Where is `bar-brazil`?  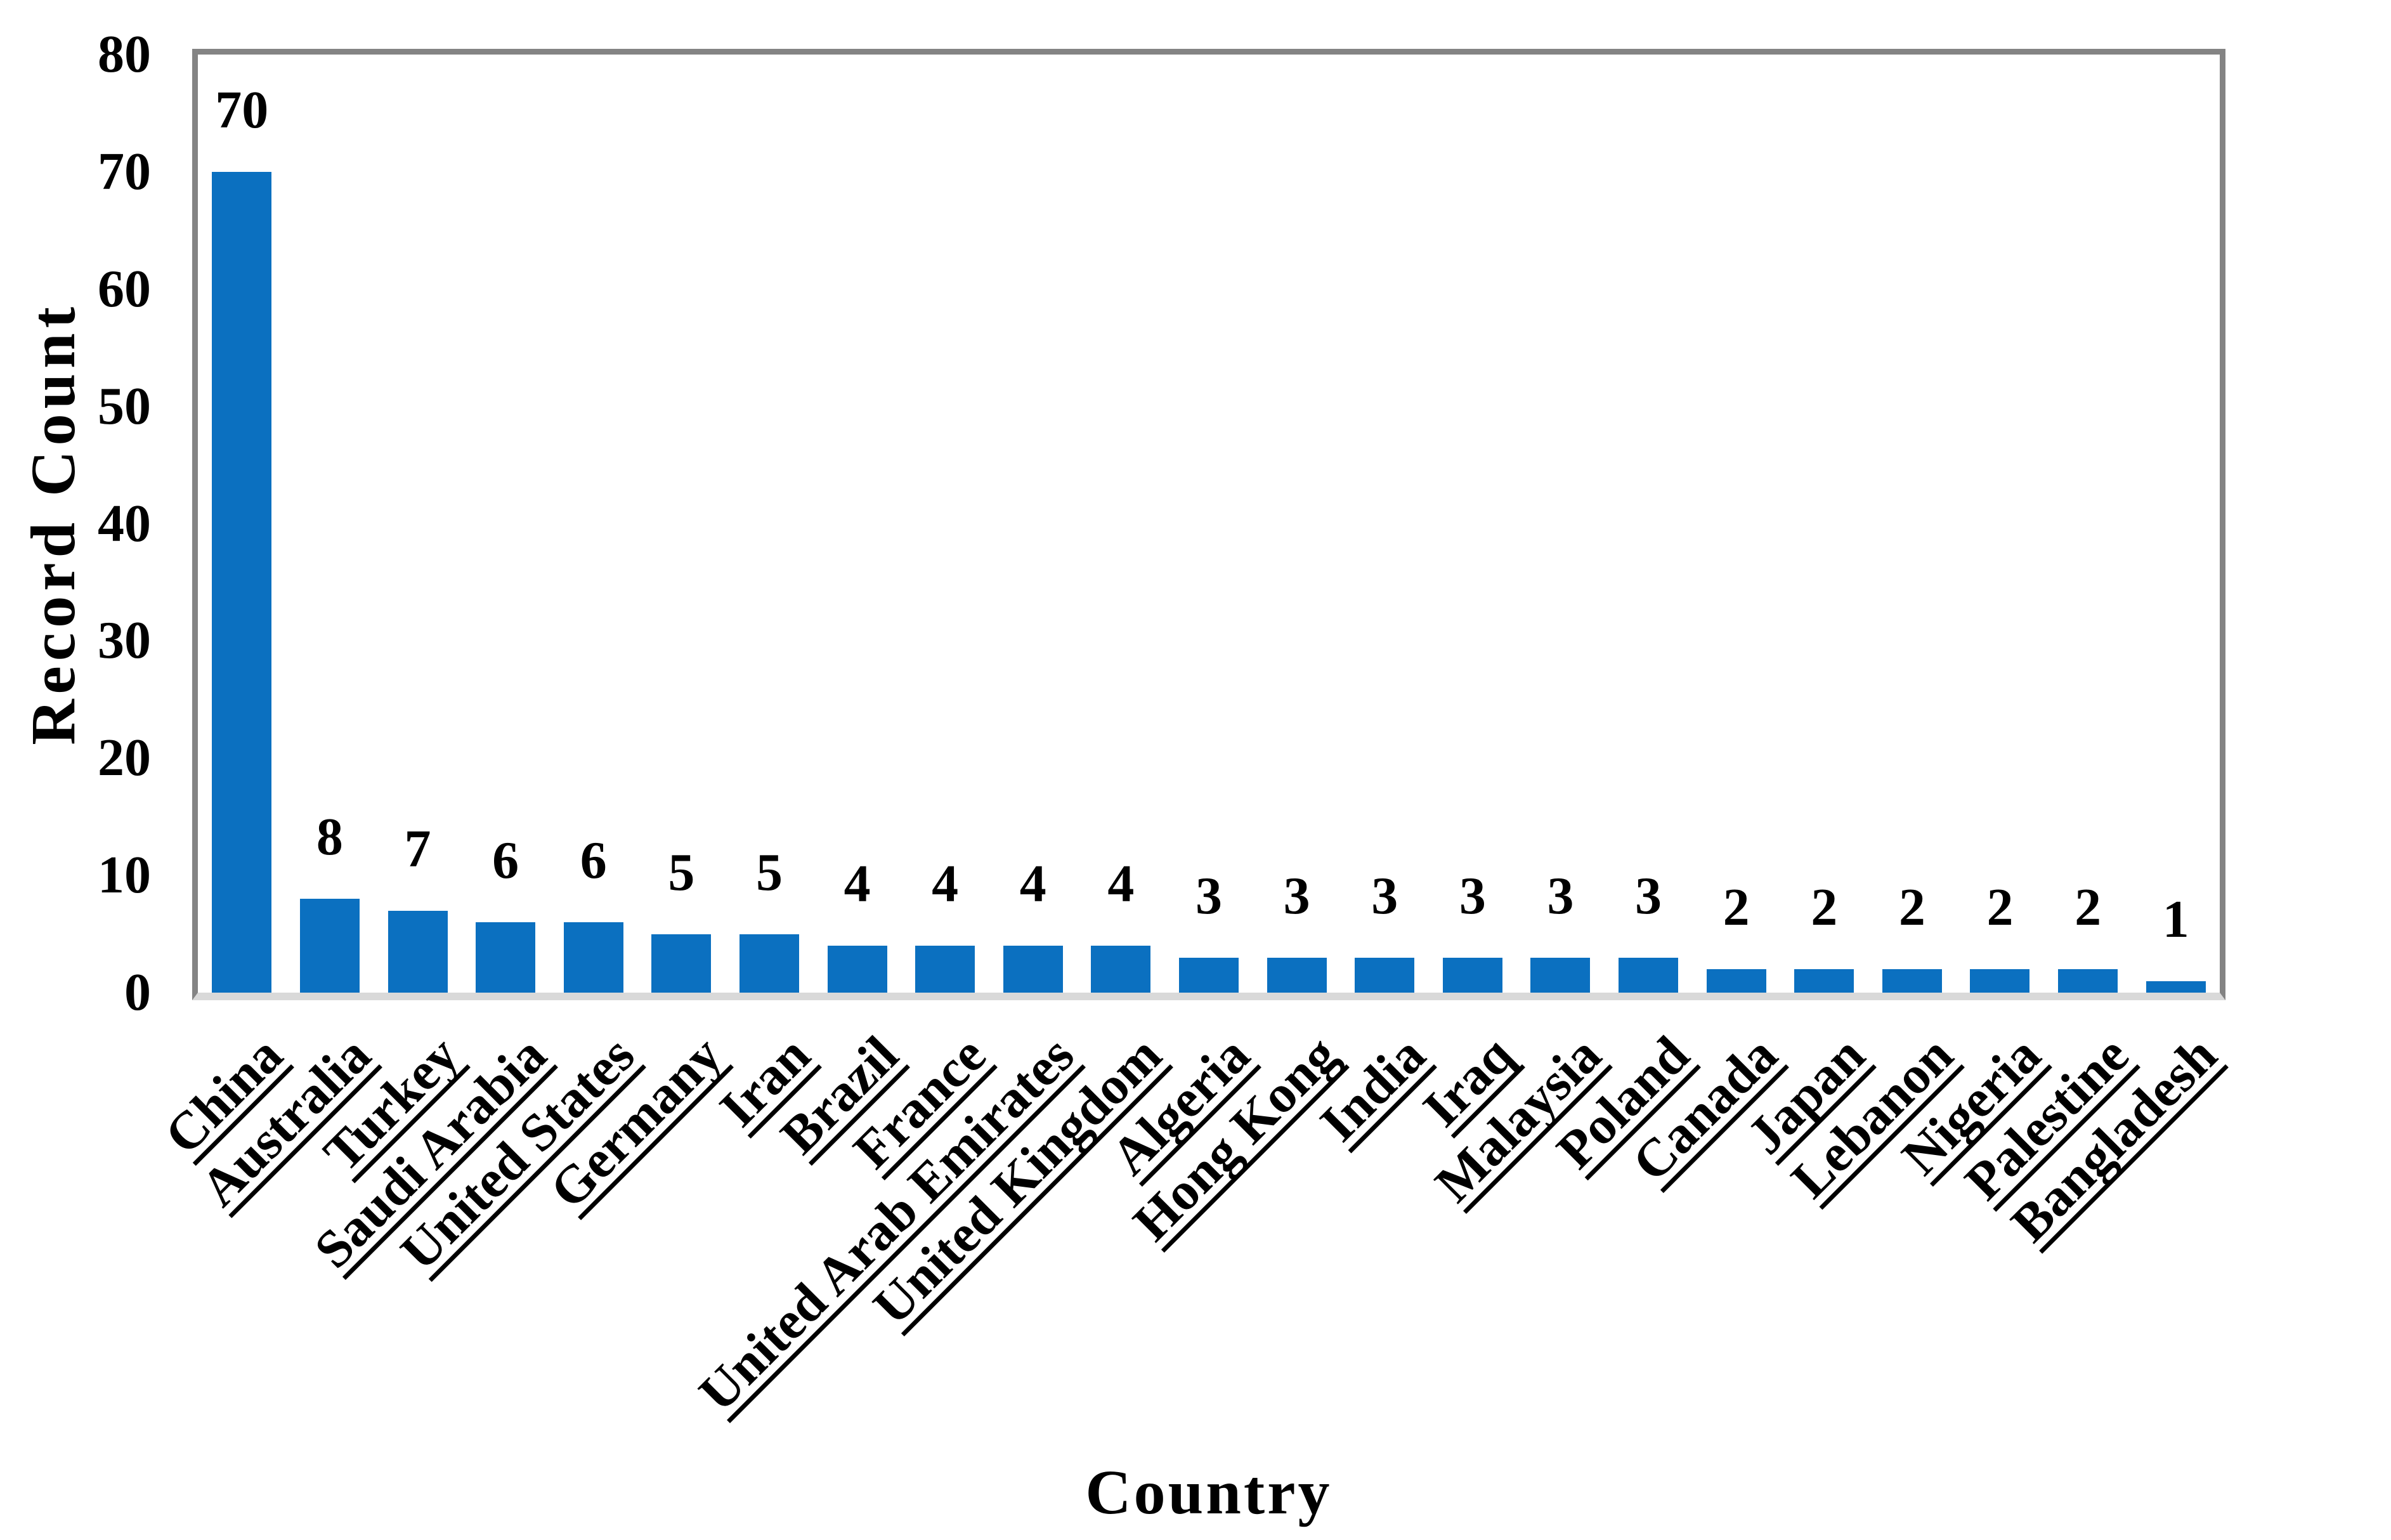 bar-brazil is located at coordinates (857, 969).